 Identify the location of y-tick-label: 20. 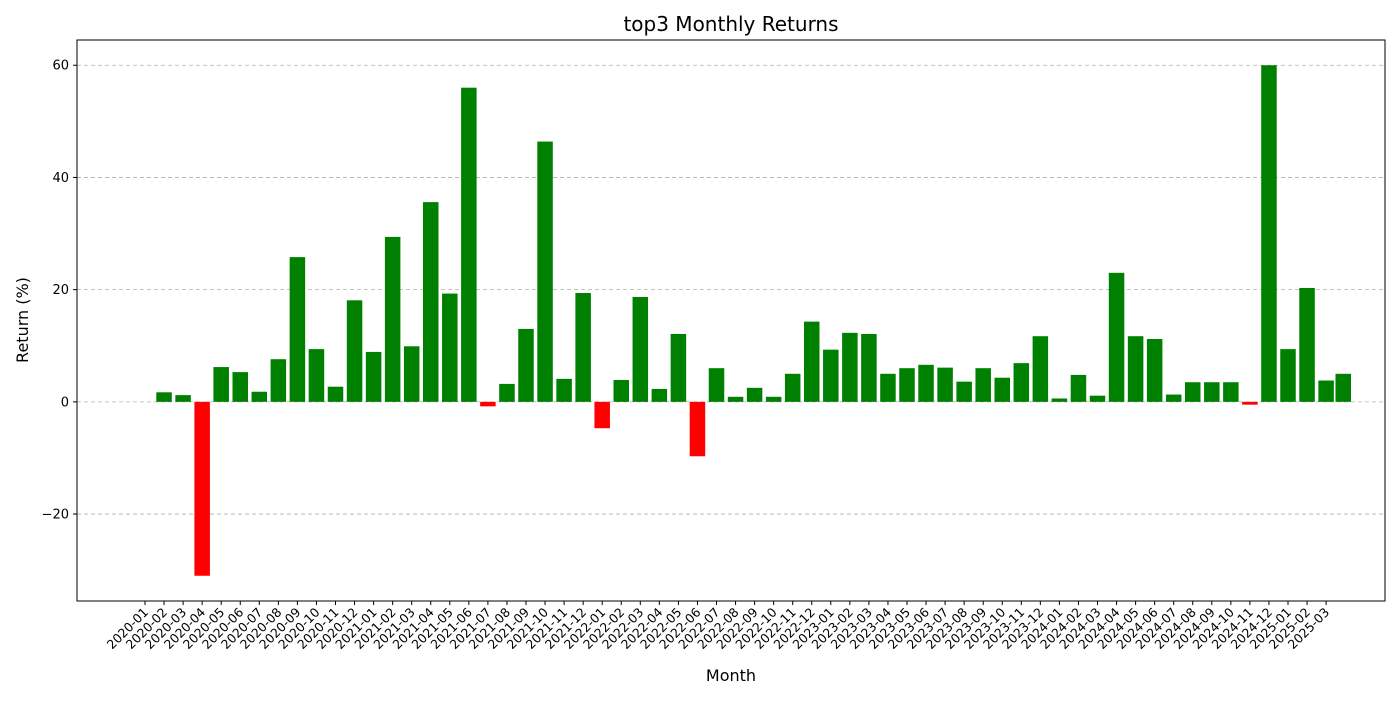
(60, 290).